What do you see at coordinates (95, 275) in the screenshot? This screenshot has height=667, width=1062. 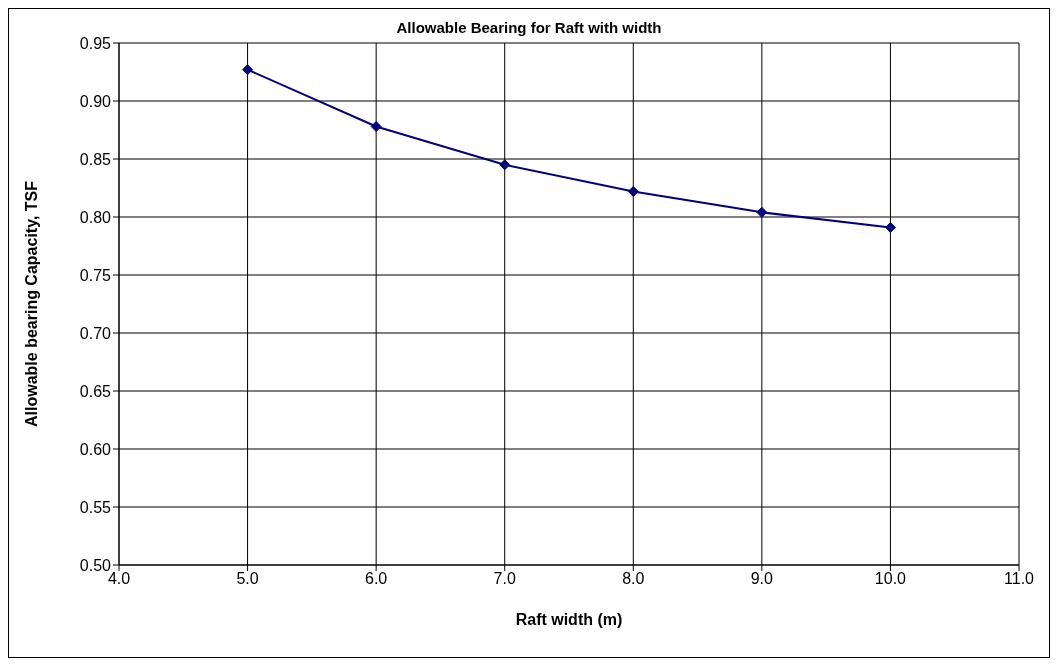 I see `y-tick-label: 0.75` at bounding box center [95, 275].